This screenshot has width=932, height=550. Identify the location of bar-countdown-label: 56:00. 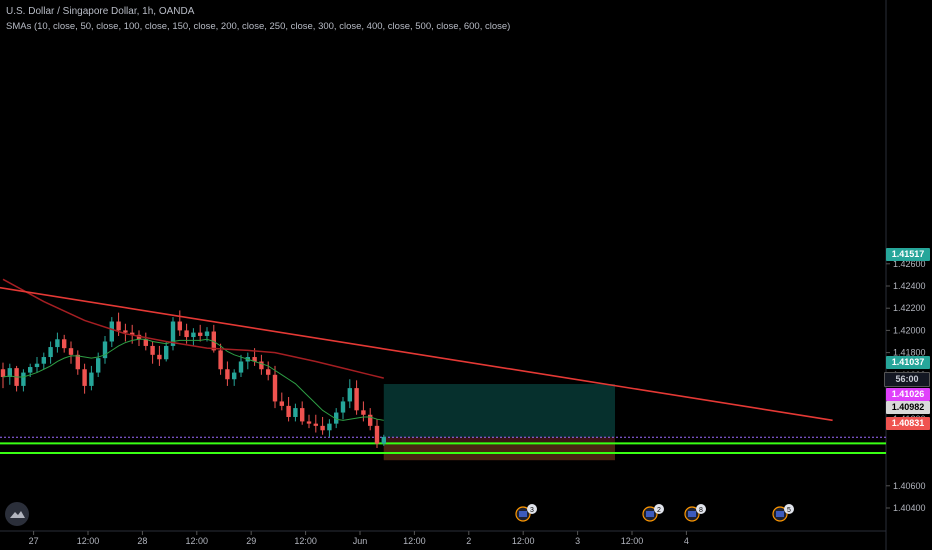
(907, 379).